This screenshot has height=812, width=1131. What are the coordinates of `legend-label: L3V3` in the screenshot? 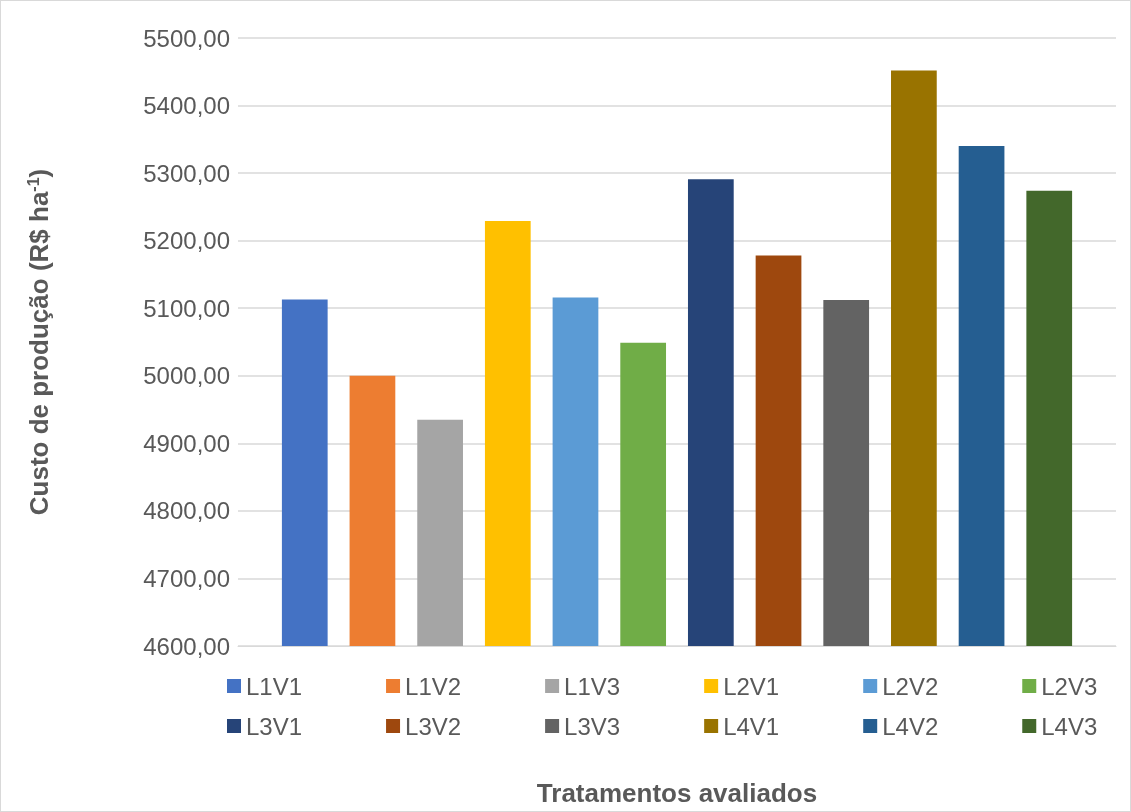 It's located at (592, 726).